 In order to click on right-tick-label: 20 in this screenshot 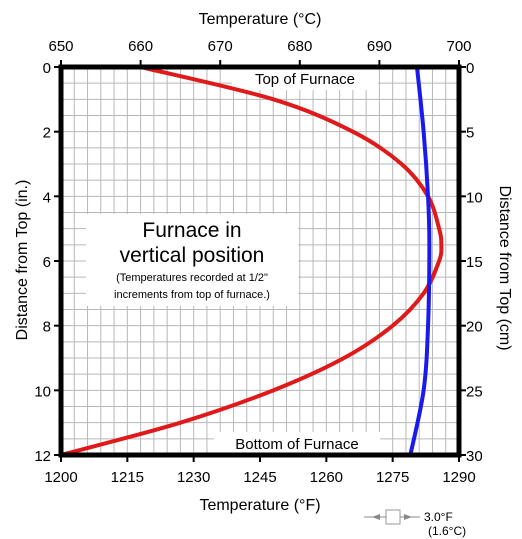, I will do `click(474, 327)`.